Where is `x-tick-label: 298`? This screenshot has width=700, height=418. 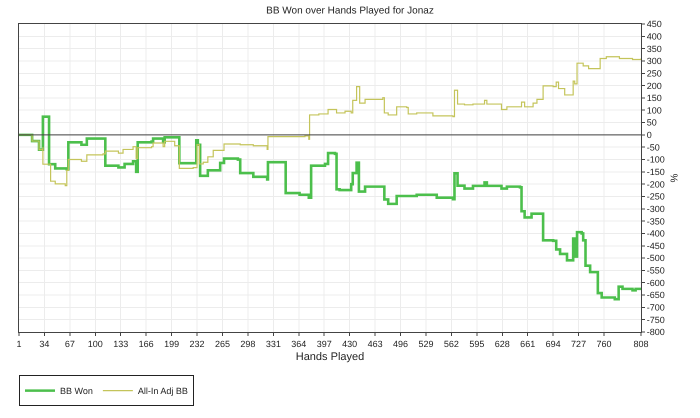
x-tick-label: 298 is located at coordinates (248, 343).